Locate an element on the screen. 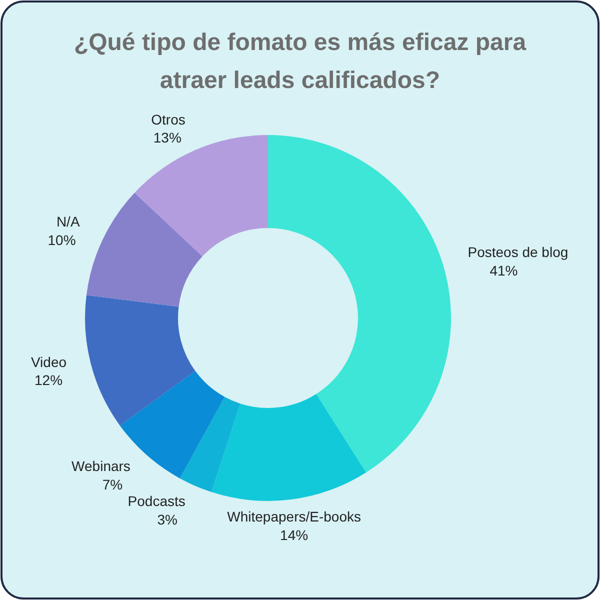  data-label: 10% is located at coordinates (62, 240).